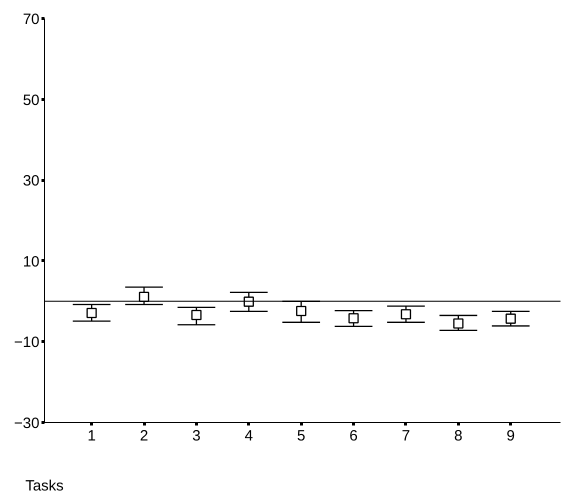 This screenshot has width=563, height=502. Describe the element at coordinates (31, 100) in the screenshot. I see `y-tick-label: 50` at that location.